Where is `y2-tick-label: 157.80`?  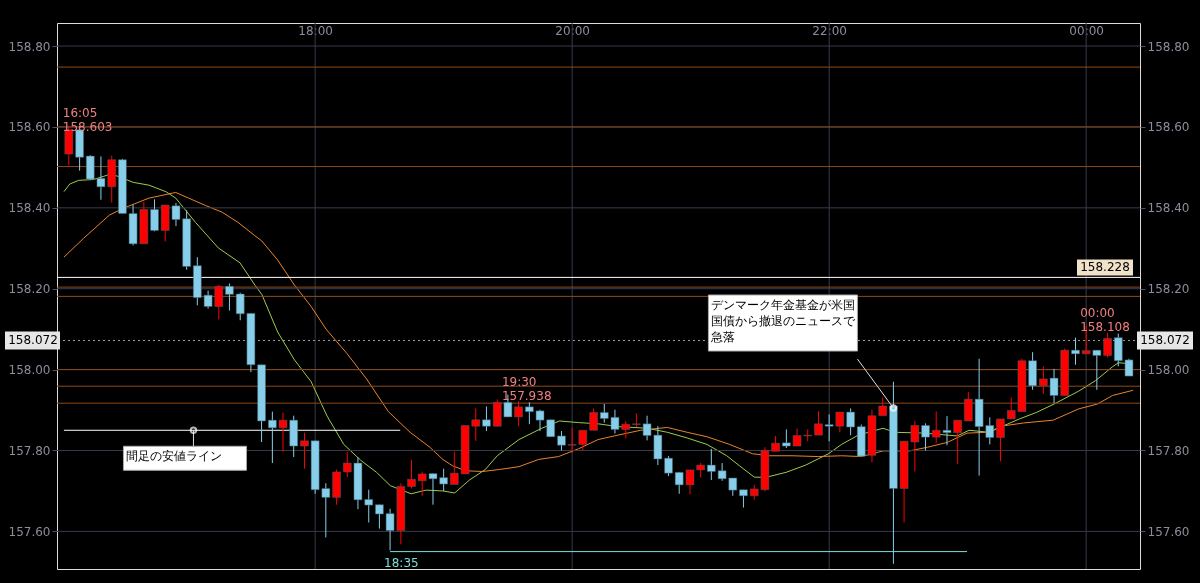 y2-tick-label: 157.80 is located at coordinates (1168, 451).